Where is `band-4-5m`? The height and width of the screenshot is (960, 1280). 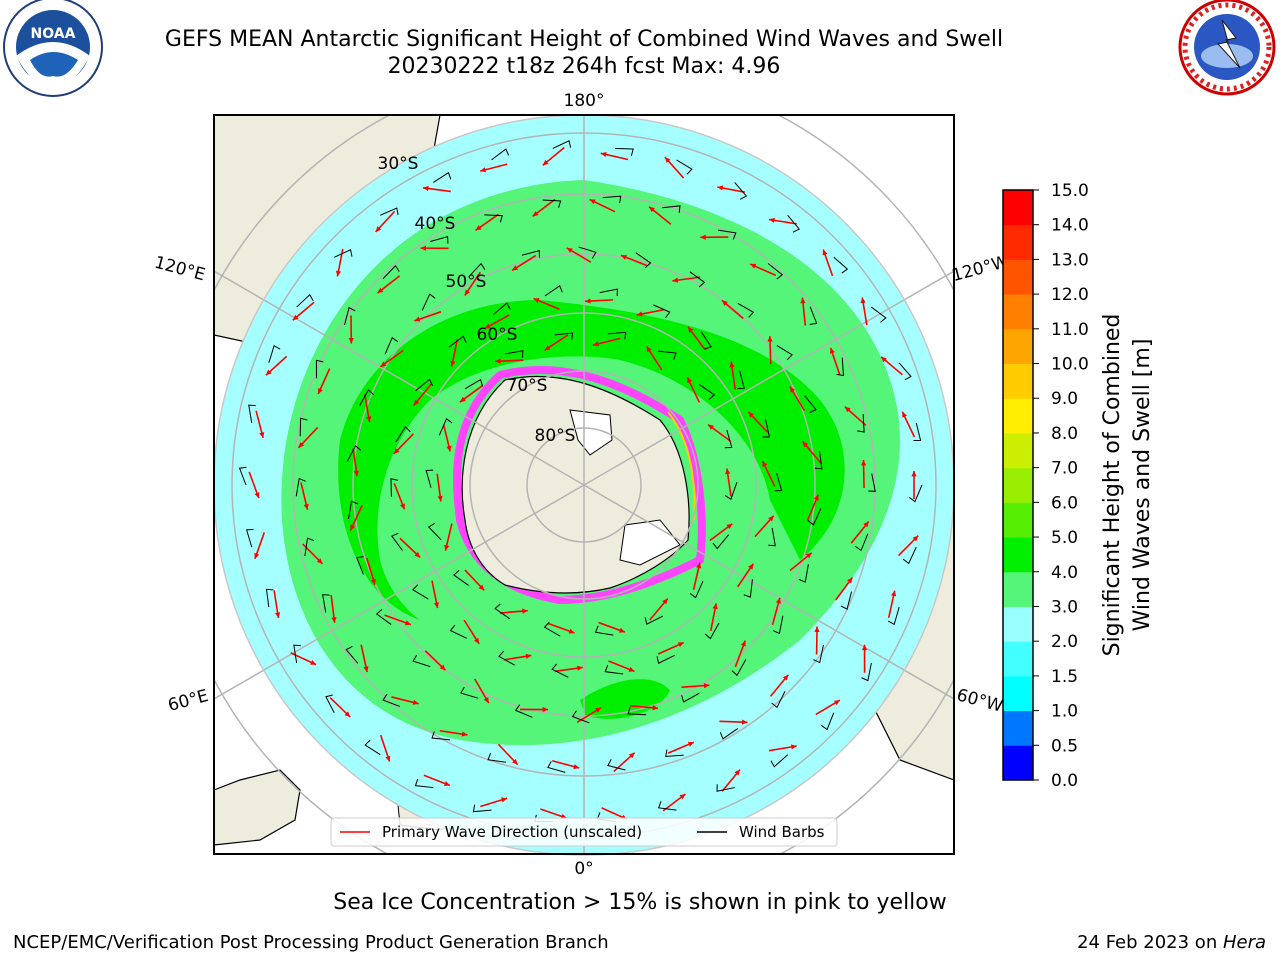
band-4-5m is located at coordinates (591, 460).